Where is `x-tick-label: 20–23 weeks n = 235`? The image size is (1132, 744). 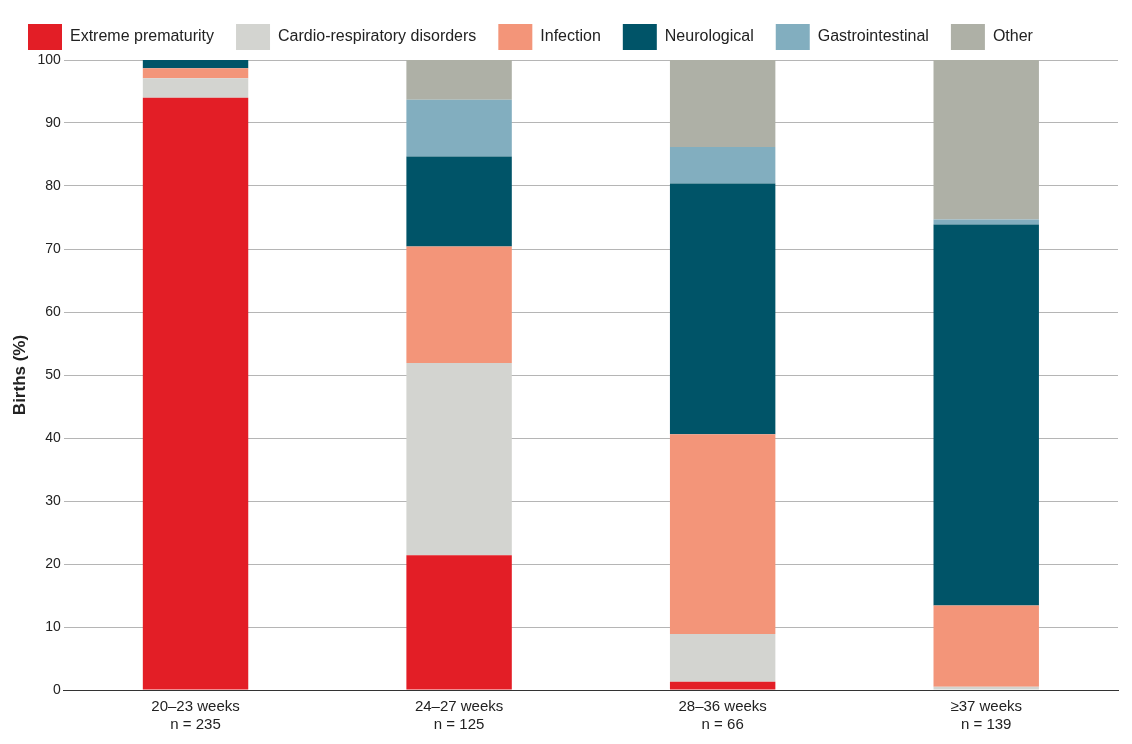
x-tick-label: 20–23 weeks n = 235 is located at coordinates (195, 715).